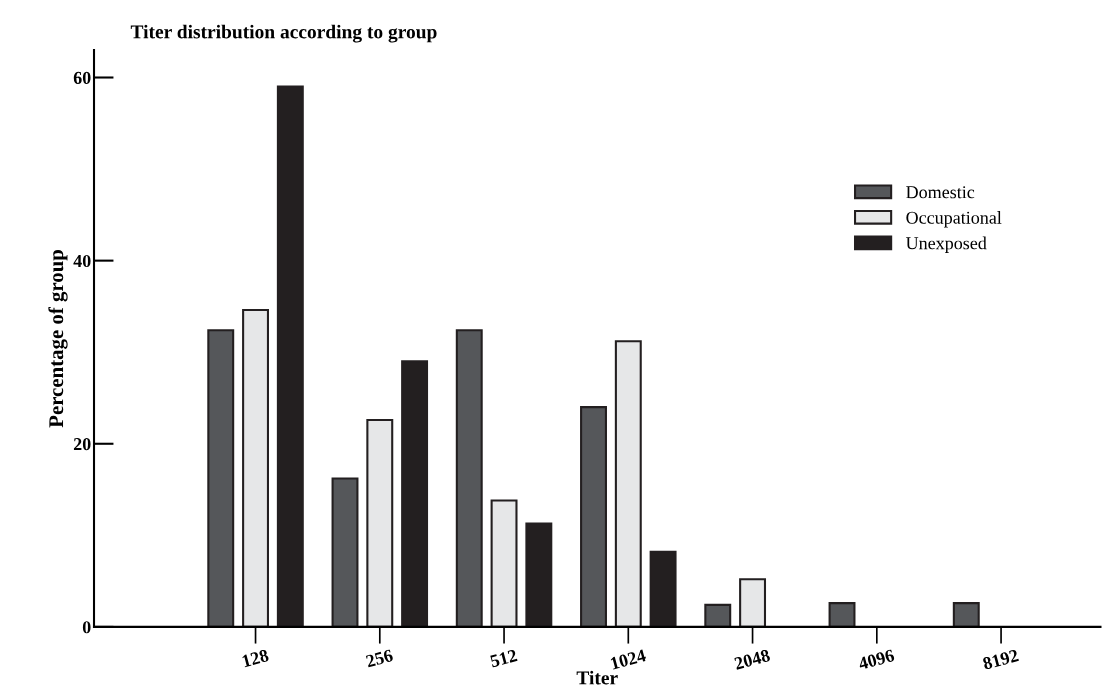  Describe the element at coordinates (255, 658) in the screenshot. I see `x-tick-label: 128` at that location.